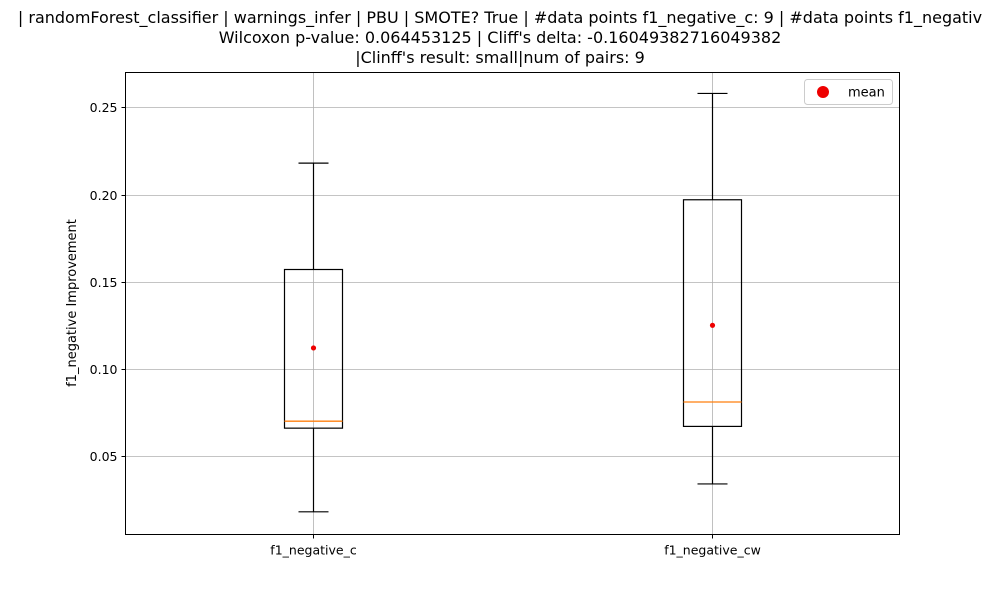 This screenshot has width=1000, height=600. I want to click on y-axis-label: f1_negative Improvement, so click(72, 303).